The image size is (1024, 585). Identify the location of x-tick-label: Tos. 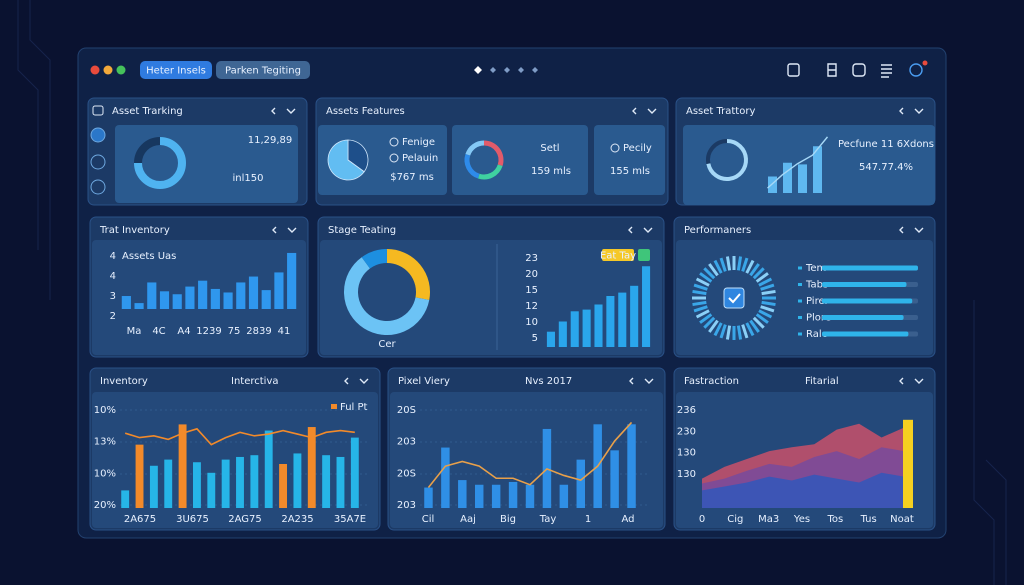
(834, 519).